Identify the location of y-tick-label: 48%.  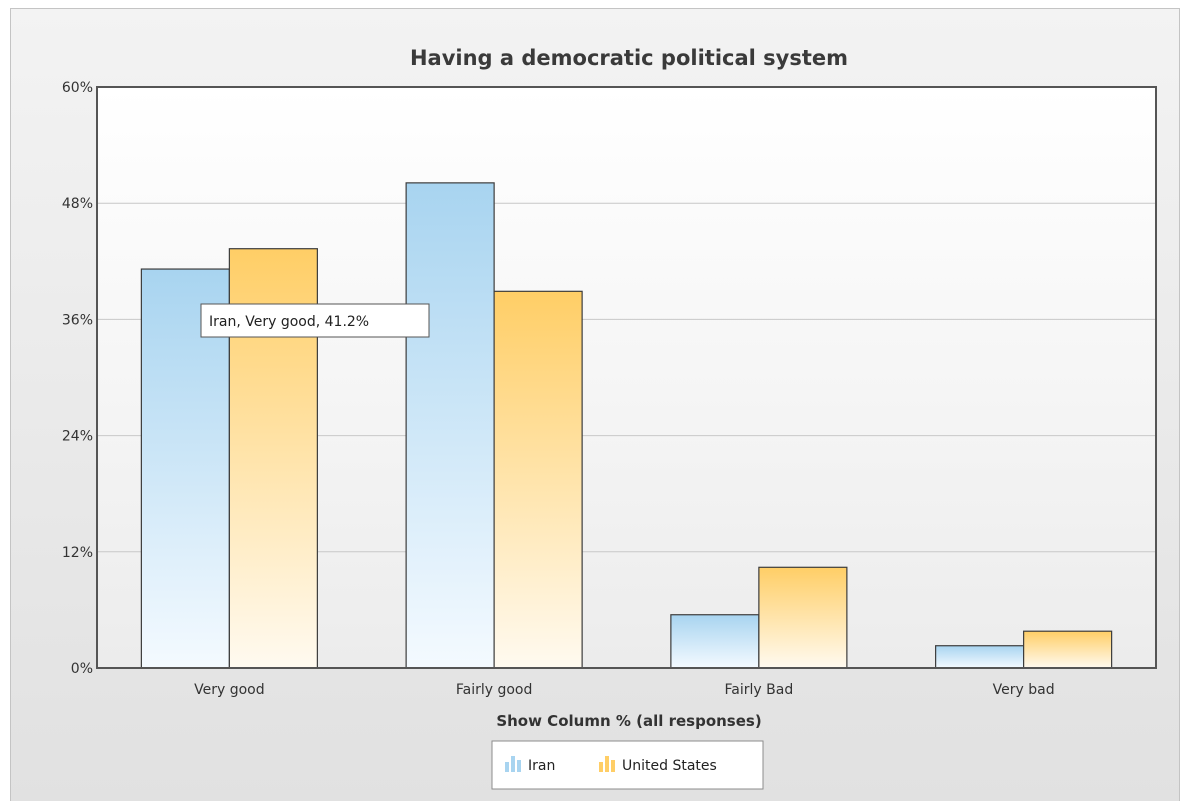
(77, 204).